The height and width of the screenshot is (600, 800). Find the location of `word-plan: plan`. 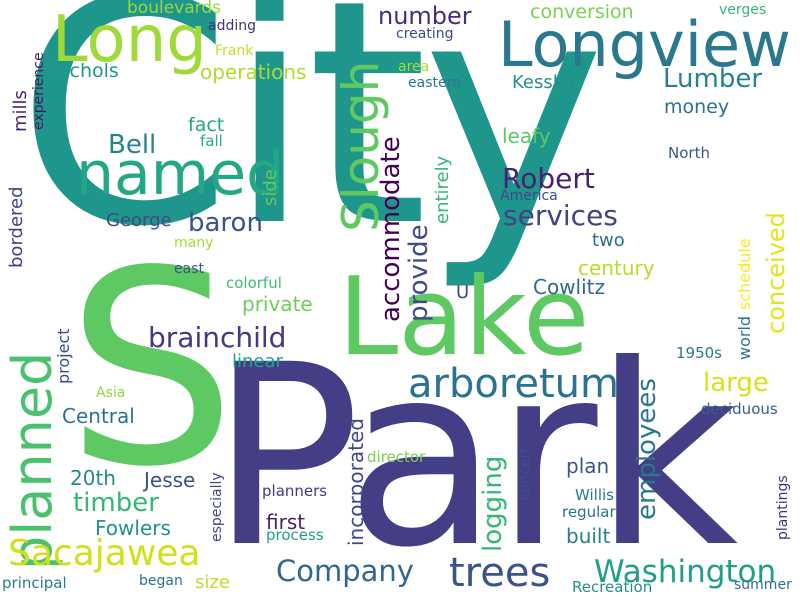

word-plan: plan is located at coordinates (588, 466).